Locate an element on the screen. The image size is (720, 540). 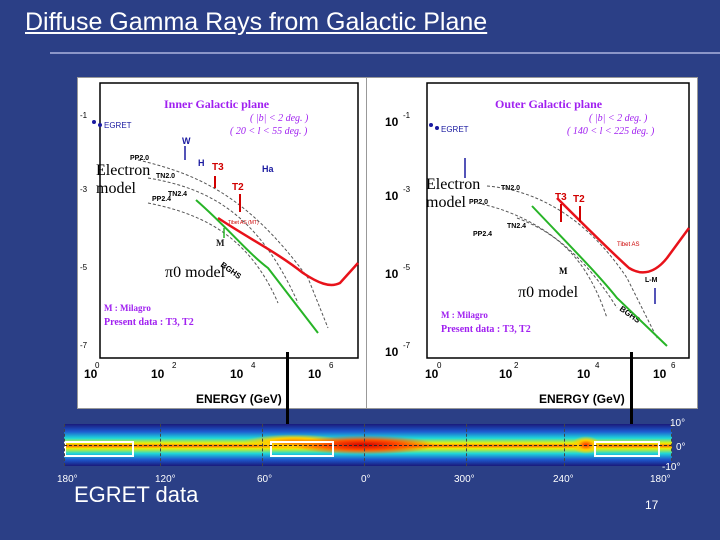
right-pointer-arrow is located at coordinates (631, 394).